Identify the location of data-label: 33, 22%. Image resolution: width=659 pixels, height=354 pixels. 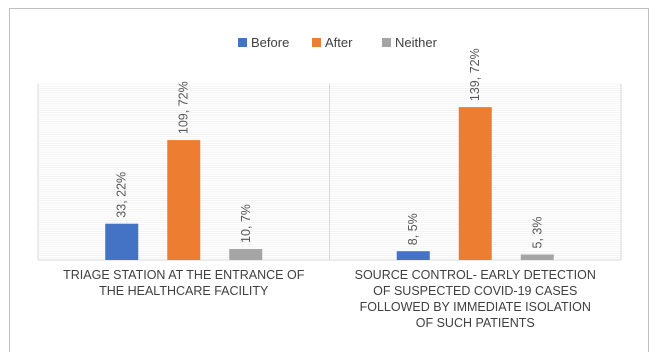
(122, 195).